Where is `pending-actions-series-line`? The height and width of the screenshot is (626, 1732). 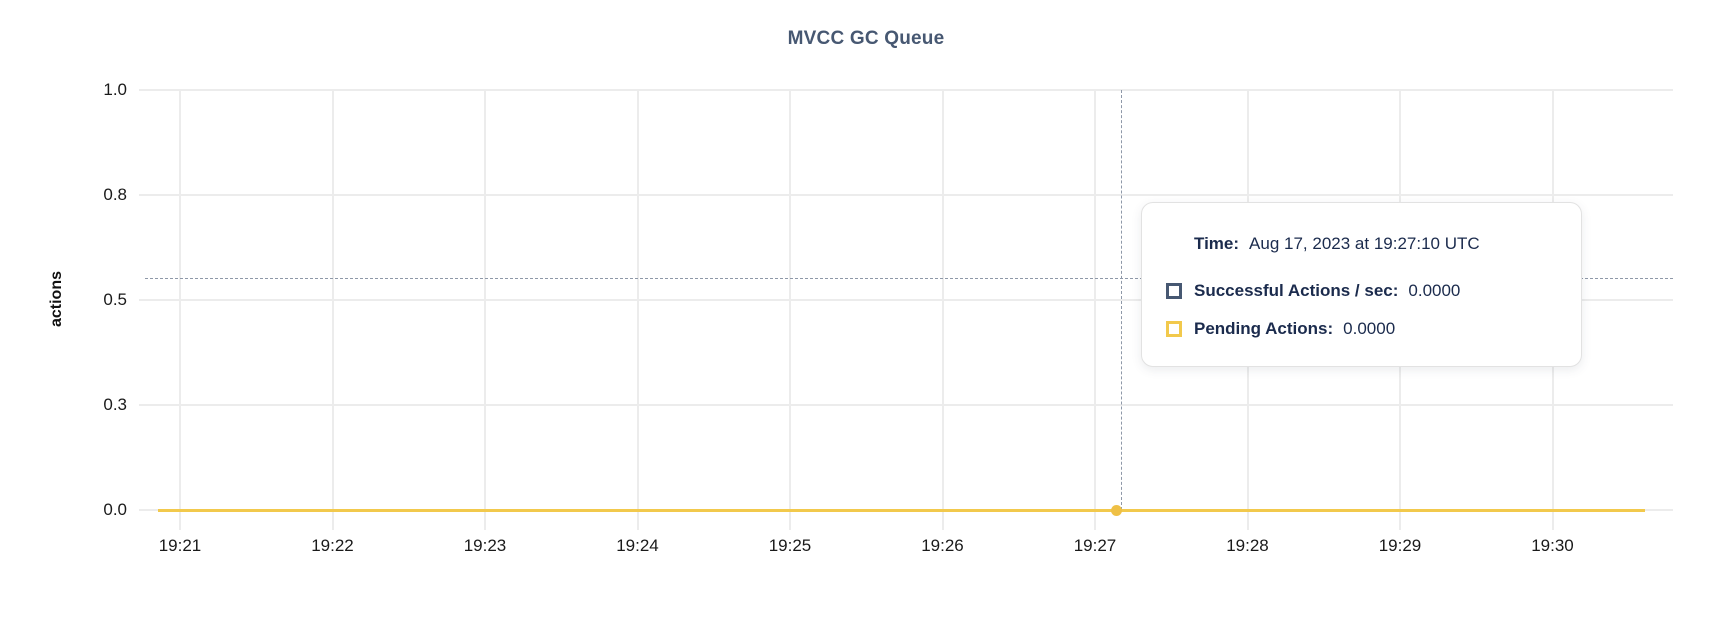 pending-actions-series-line is located at coordinates (901, 510).